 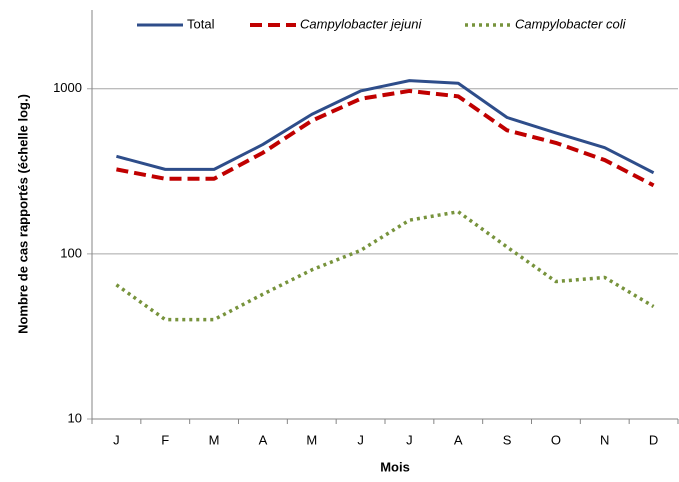 I want to click on y-tick-label: 10, so click(x=75, y=417).